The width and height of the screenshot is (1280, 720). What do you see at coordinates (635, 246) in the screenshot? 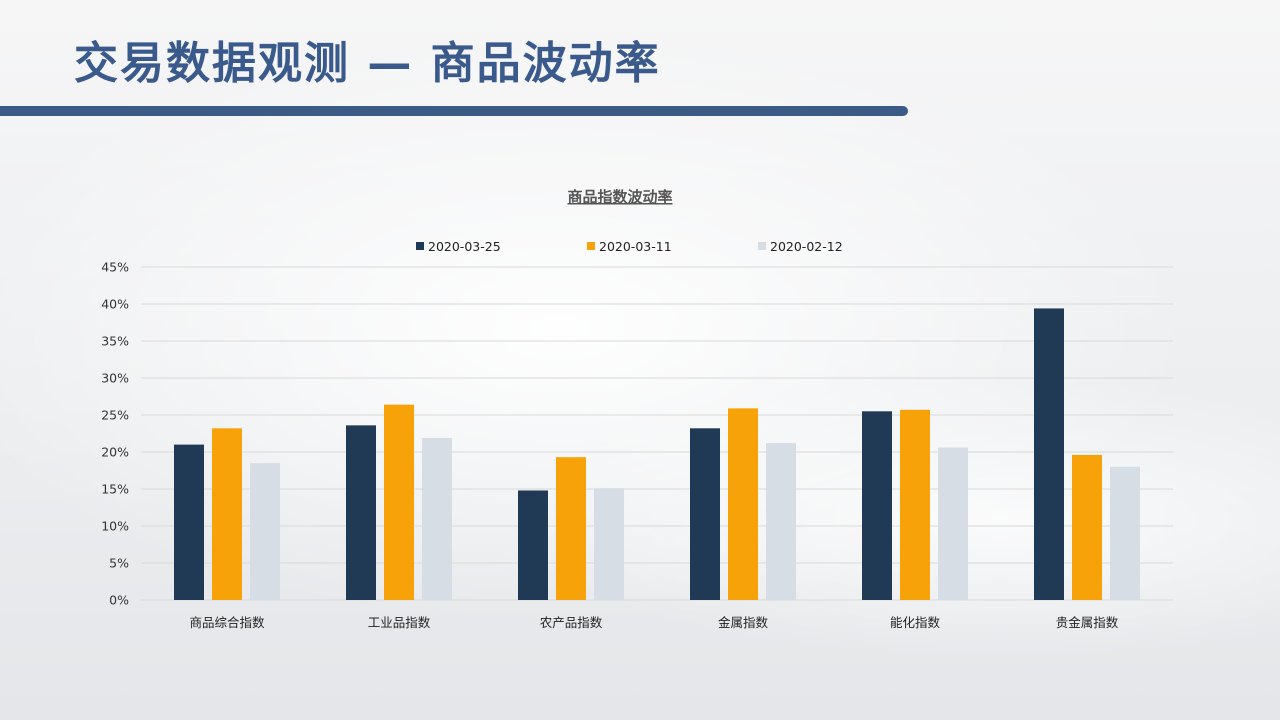
I see `legend-label: 2020-03-11` at bounding box center [635, 246].